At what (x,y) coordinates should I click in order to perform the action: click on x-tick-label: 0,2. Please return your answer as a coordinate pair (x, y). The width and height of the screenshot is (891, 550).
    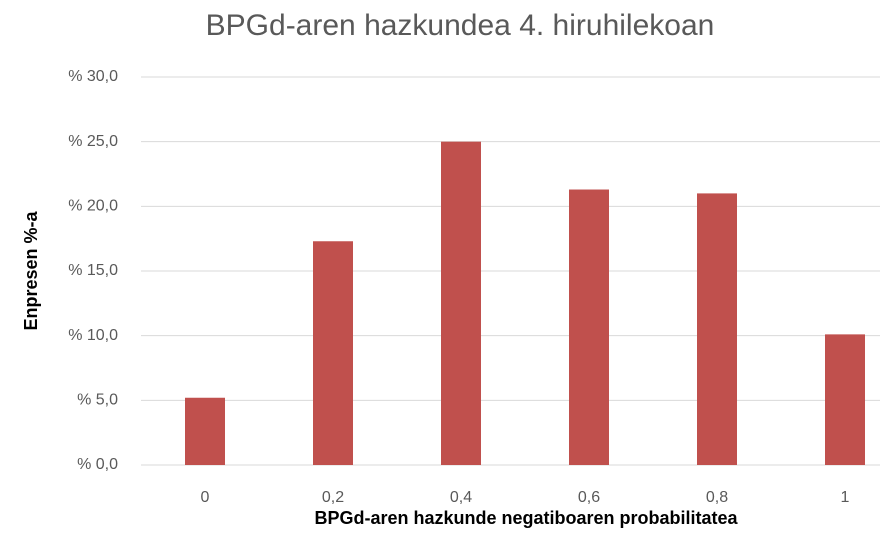
    Looking at the image, I should click on (333, 497).